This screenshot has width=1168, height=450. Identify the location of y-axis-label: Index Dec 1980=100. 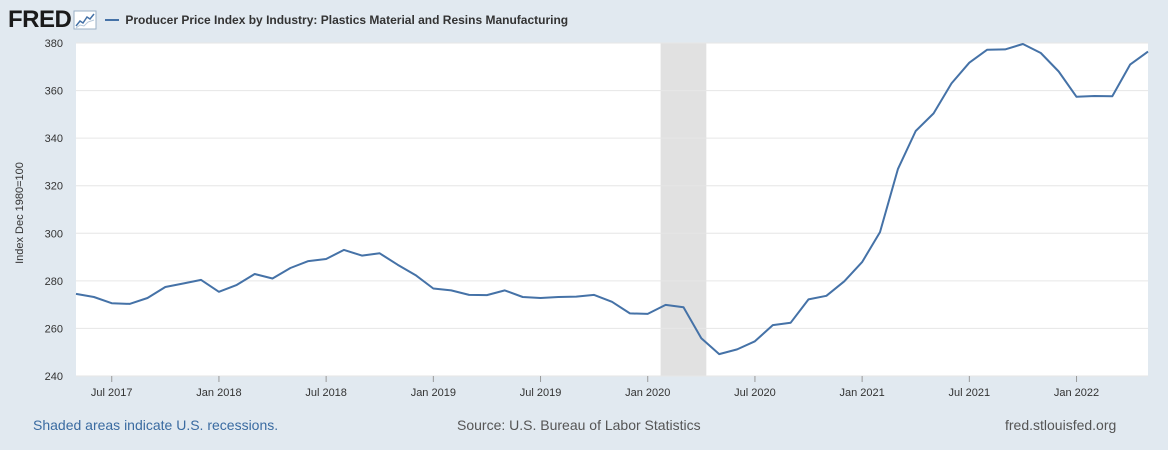
(20, 213).